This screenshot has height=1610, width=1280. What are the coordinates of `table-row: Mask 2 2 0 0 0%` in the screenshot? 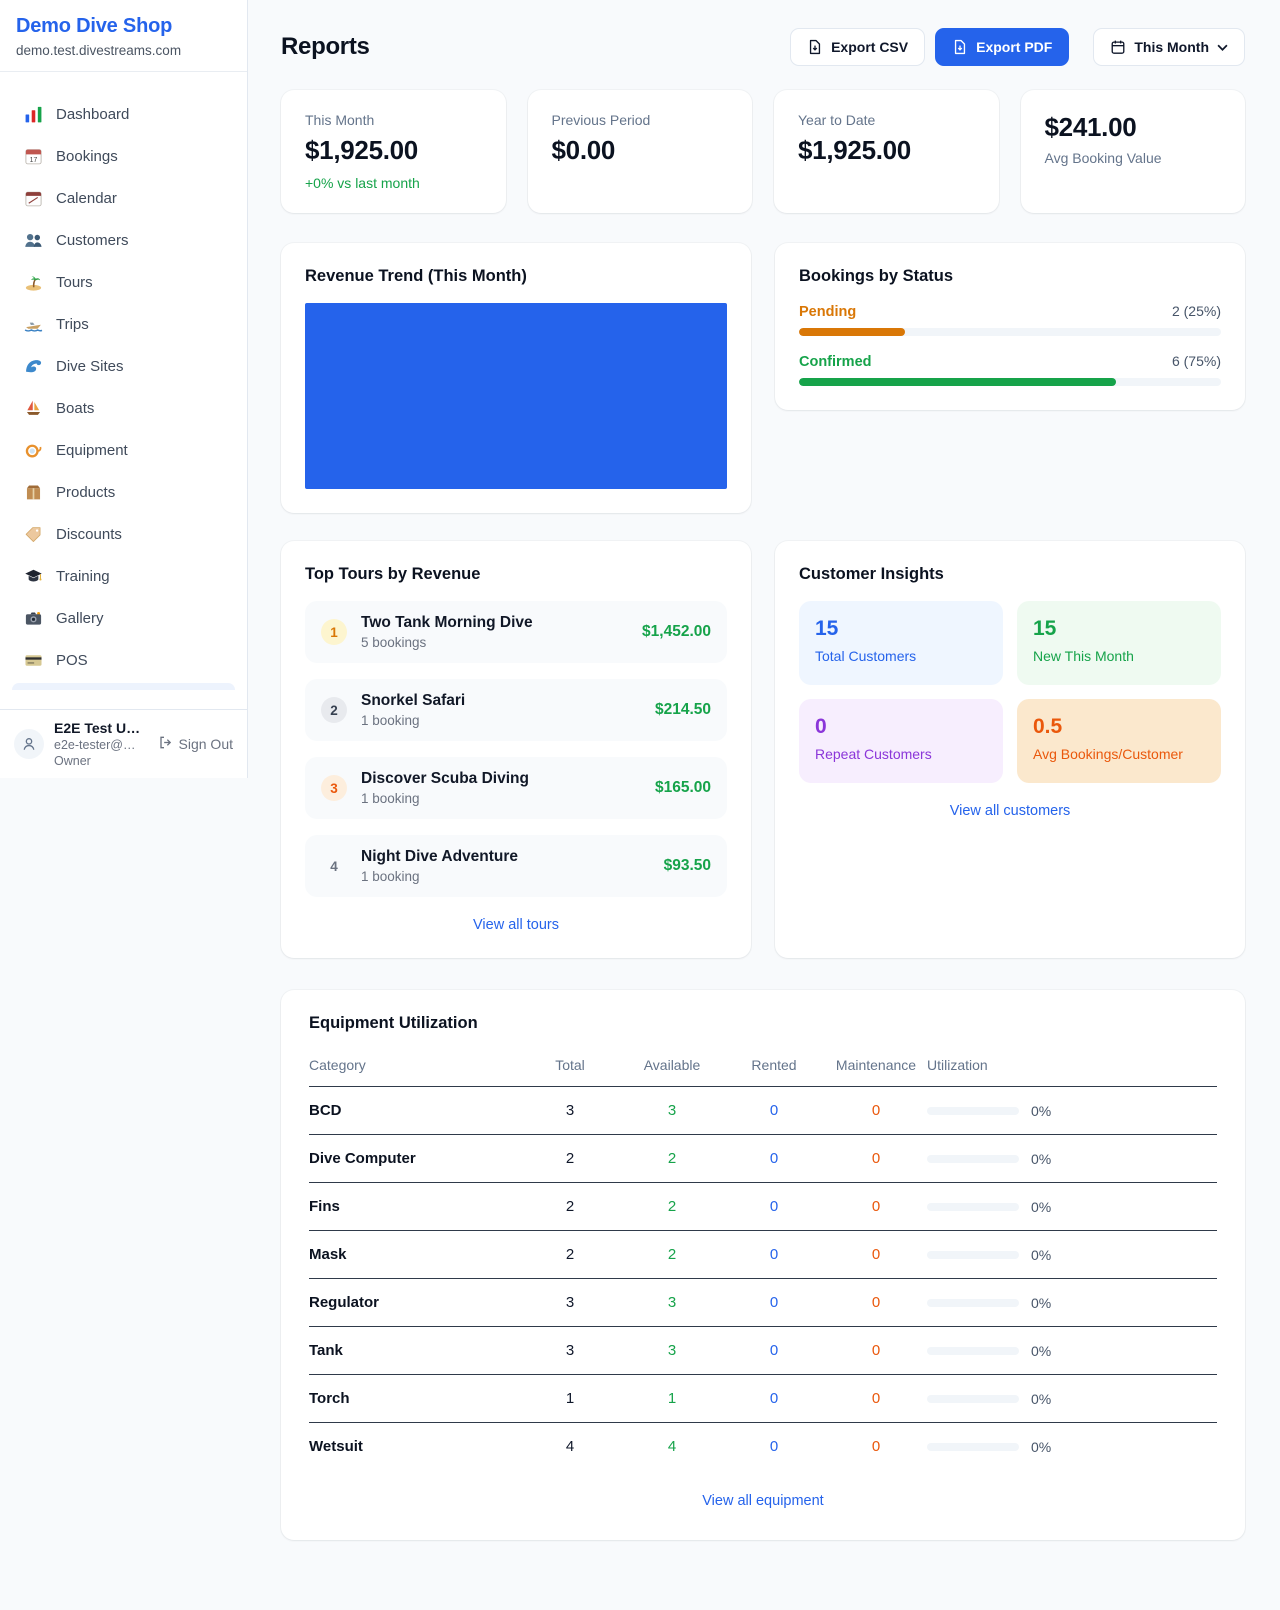 It's located at (763, 1254).